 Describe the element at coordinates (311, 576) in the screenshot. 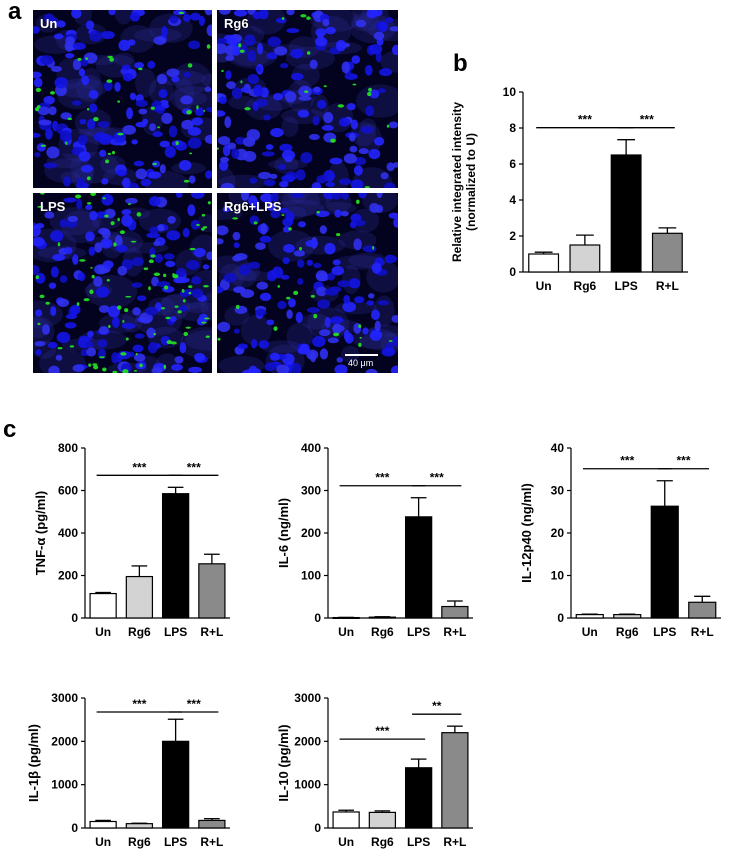

I see `y-tick-label: 100` at that location.